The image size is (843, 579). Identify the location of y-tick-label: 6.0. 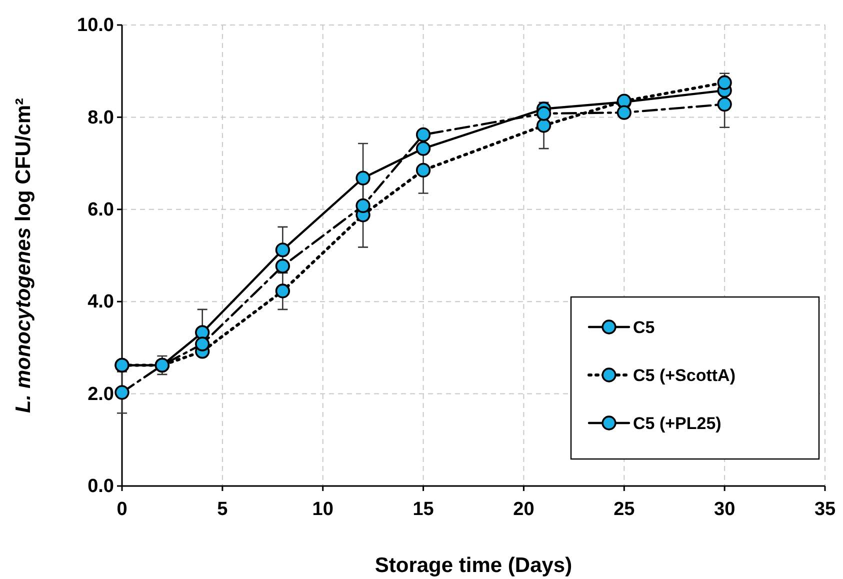
(101, 209).